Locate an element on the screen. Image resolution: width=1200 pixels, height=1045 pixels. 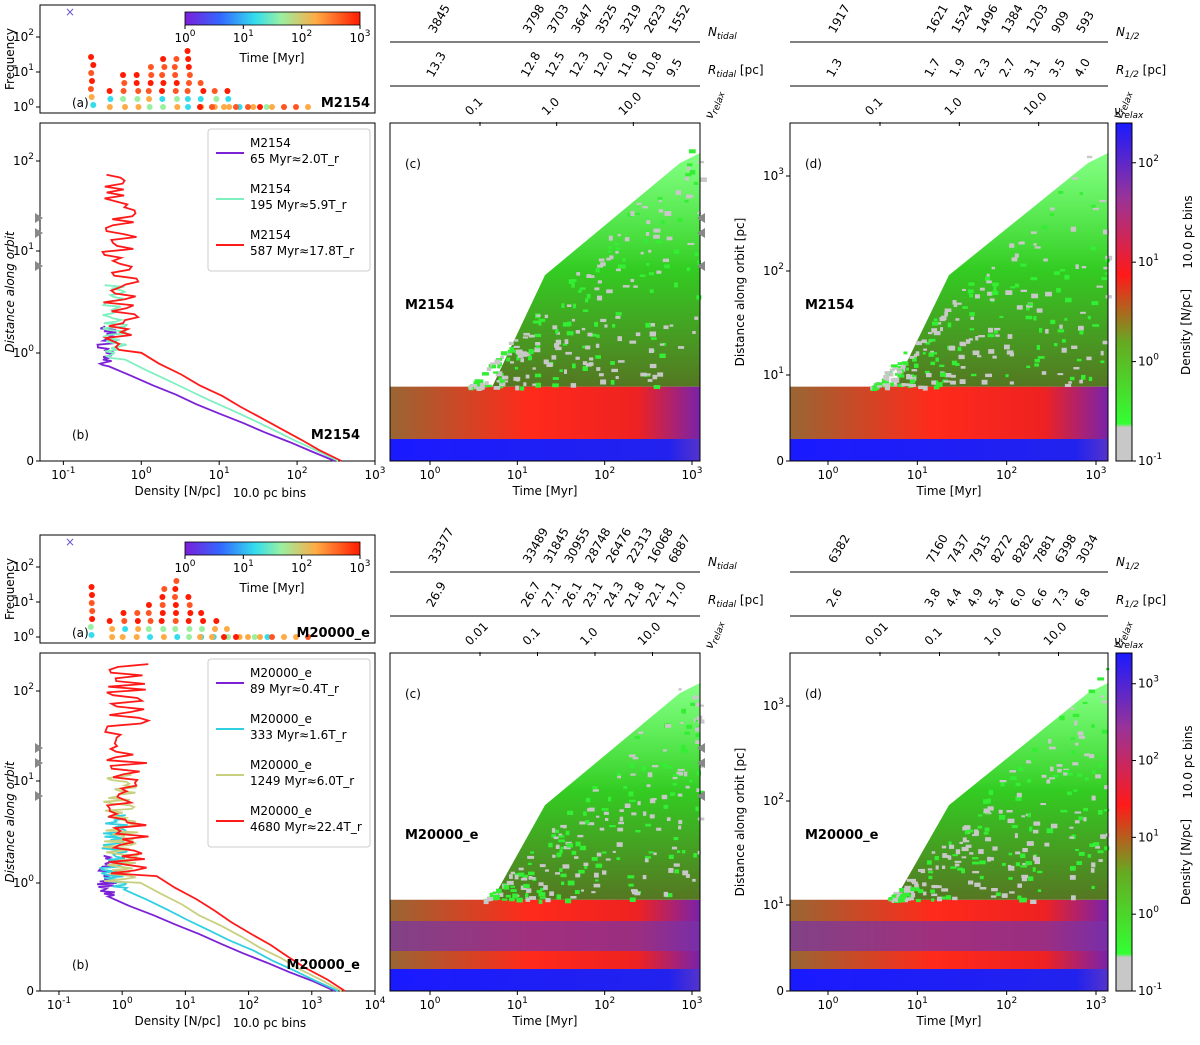
panel-d-top-R-value: 1.3 is located at coordinates (834, 68).